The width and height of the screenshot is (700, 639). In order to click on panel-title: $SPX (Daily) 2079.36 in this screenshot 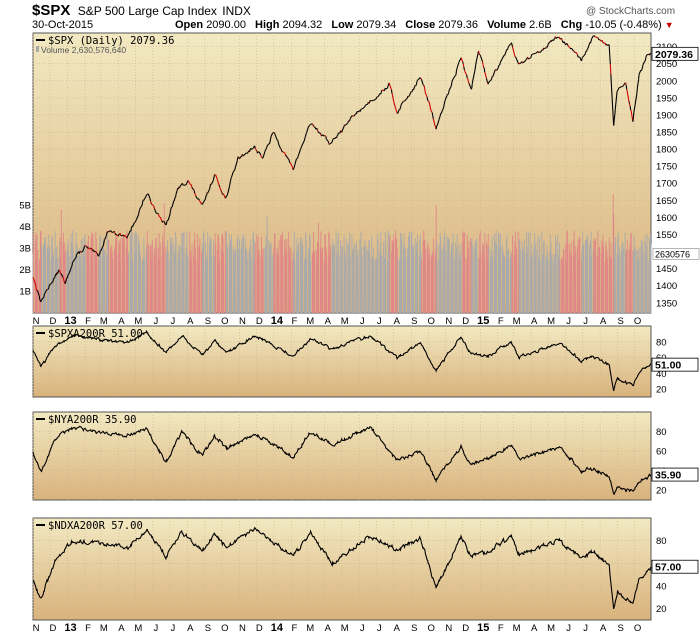, I will do `click(111, 41)`.